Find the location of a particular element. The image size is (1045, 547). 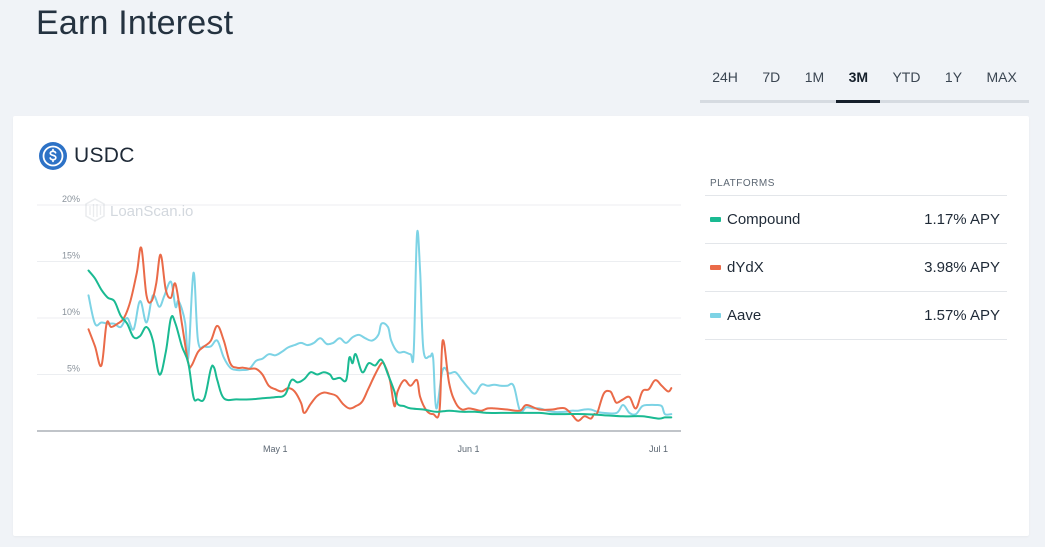

time-range-tabs: 24H 7D 1M 3M YTD 1Y MAX is located at coordinates (864, 81).